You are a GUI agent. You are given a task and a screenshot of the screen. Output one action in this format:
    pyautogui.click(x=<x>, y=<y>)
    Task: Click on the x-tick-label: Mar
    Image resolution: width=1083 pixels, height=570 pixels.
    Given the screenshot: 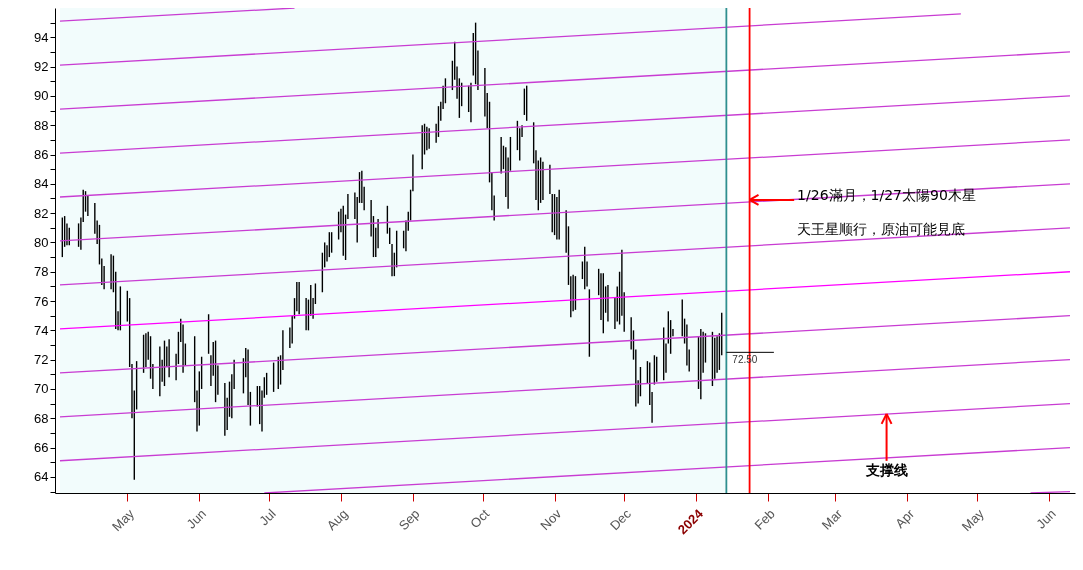 What is the action you would take?
    pyautogui.click(x=832, y=519)
    